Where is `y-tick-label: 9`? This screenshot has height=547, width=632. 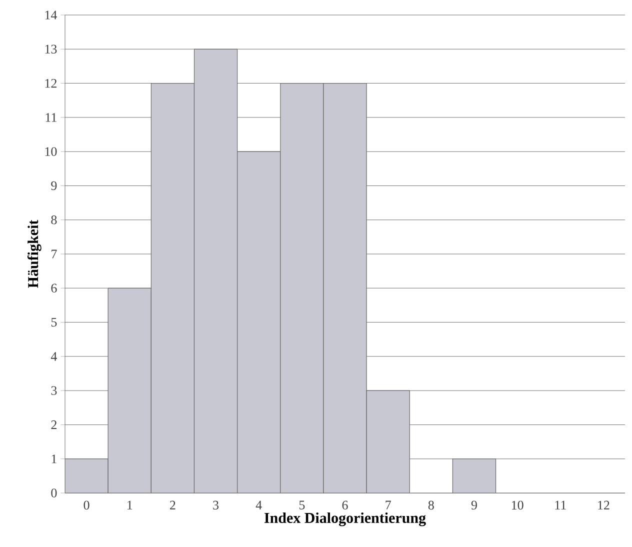 y-tick-label: 9 is located at coordinates (54, 185).